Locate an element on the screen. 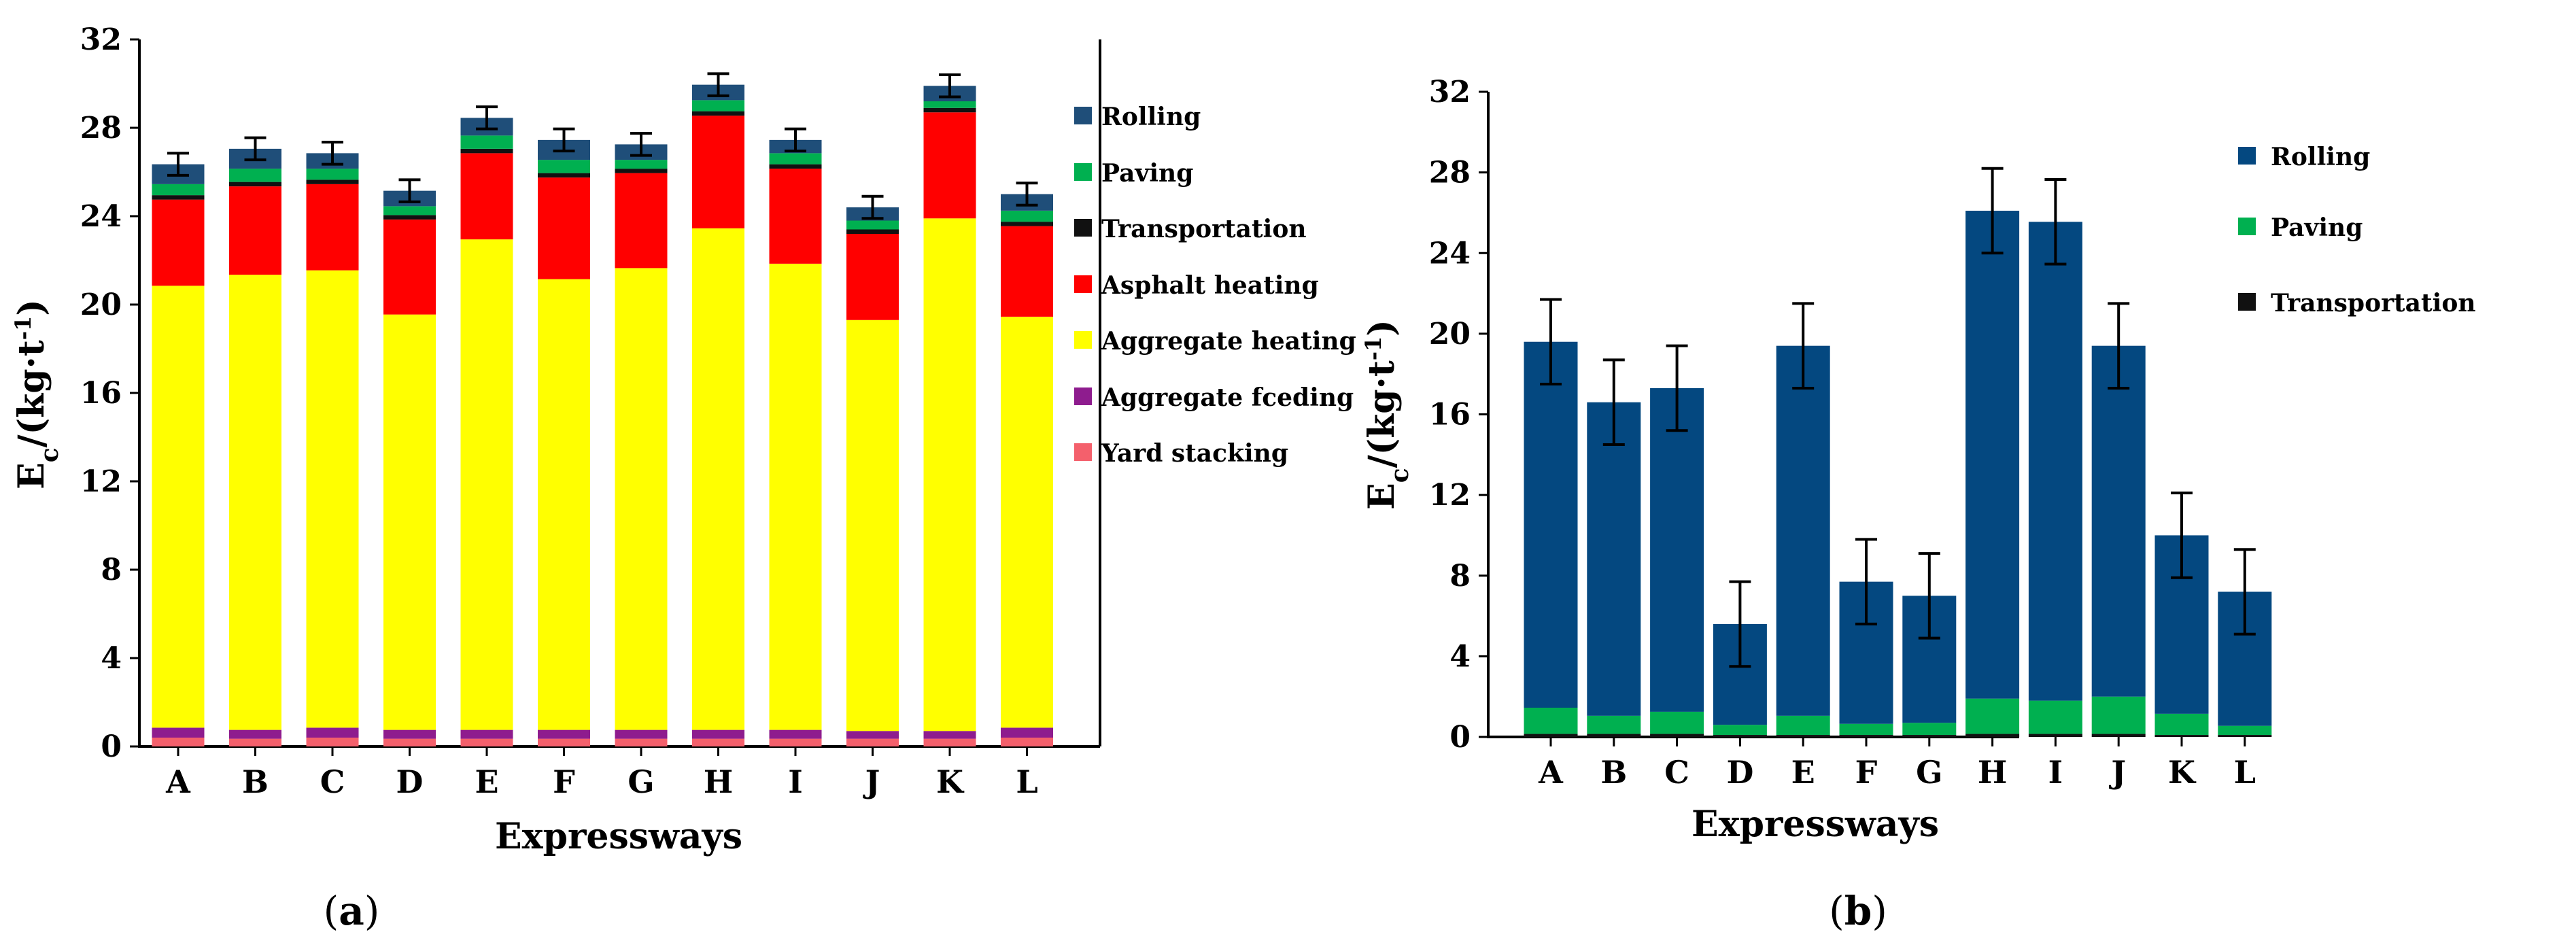  bar-J-rolling is located at coordinates (2118, 521).